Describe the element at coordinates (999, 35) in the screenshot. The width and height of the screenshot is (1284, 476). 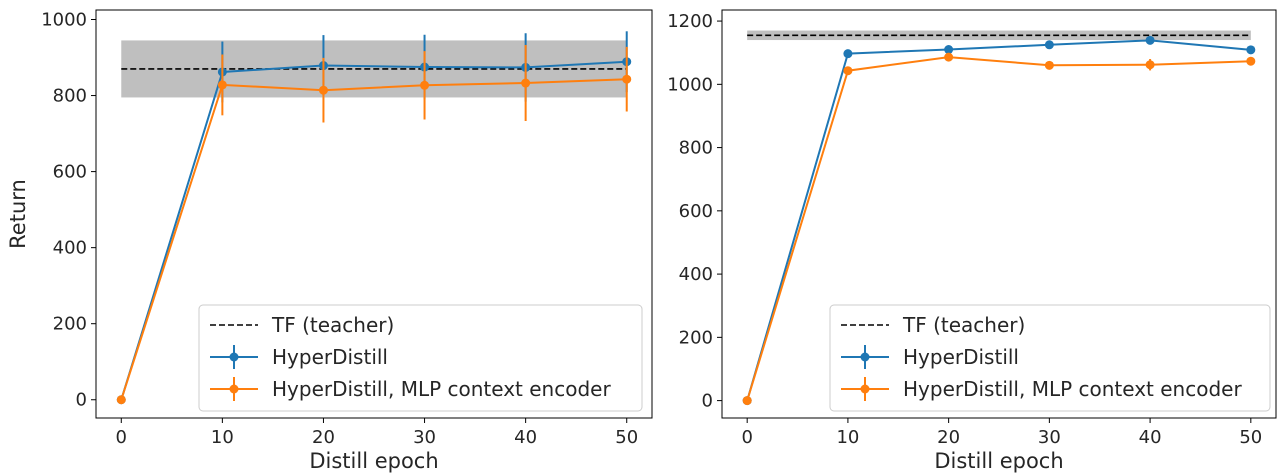
I see `teacher-band` at that location.